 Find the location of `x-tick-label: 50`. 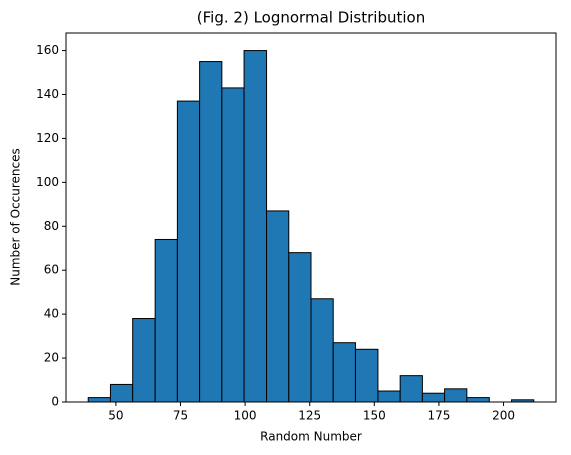

x-tick-label: 50 is located at coordinates (115, 416).